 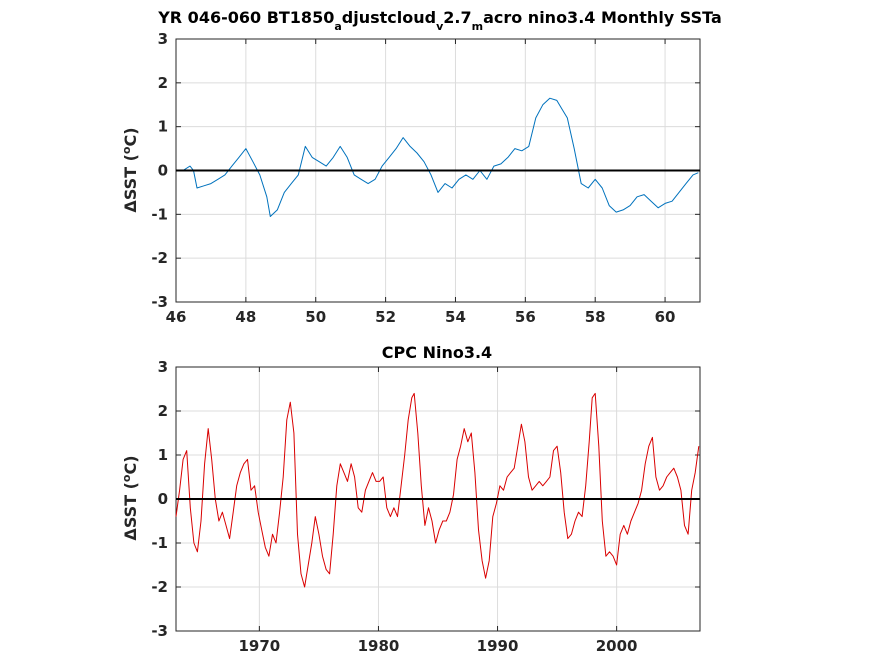 I want to click on lower-x-tick-label: 2000, so click(x=617, y=646).